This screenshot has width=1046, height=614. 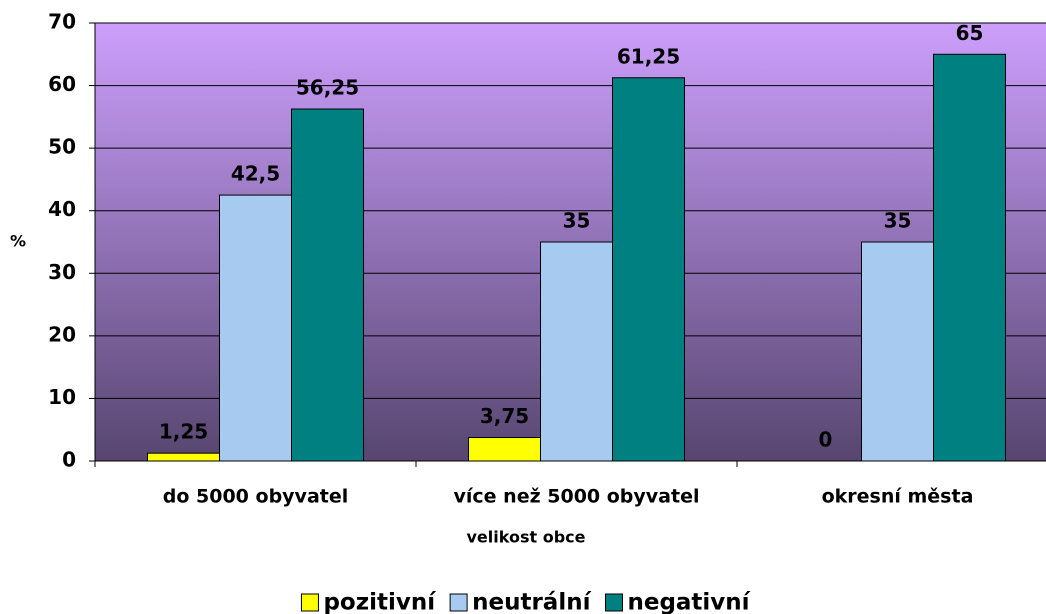 I want to click on y-tick-label: 30, so click(x=62, y=272).